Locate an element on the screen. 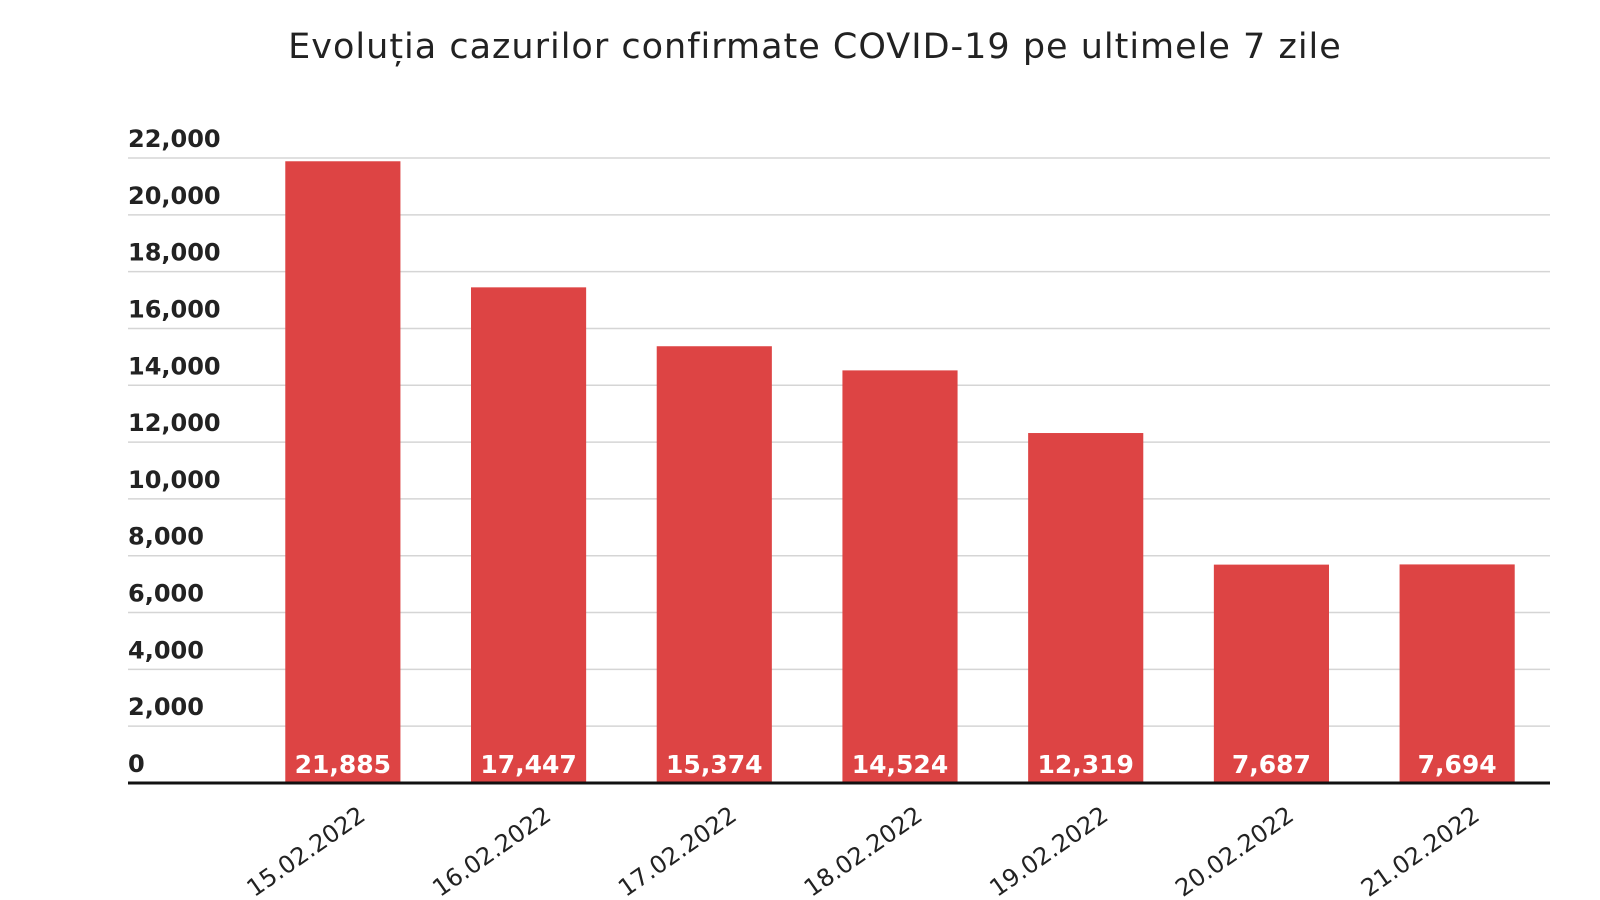 The image size is (1600, 900). x-tick-label: 17.02.2022 is located at coordinates (677, 850).